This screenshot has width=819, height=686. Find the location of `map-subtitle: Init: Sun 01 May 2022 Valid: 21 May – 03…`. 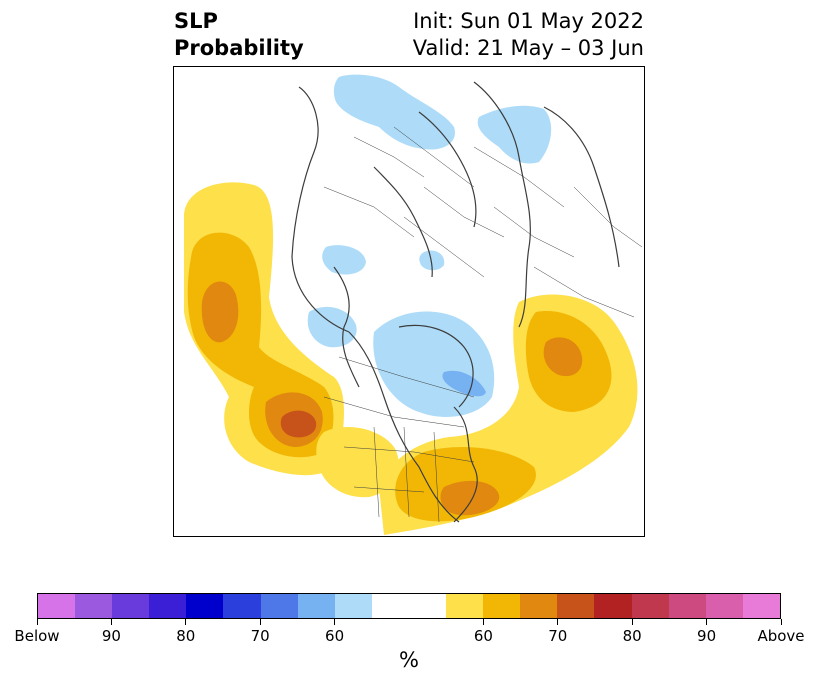

map-subtitle: Init: Sun 01 May 2022 Valid: 21 May – 03… is located at coordinates (528, 35).